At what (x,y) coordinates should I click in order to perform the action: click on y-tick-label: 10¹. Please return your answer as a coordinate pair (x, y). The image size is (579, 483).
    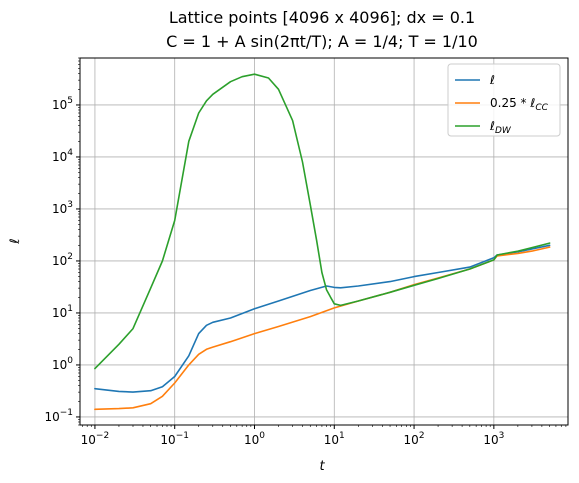
    Looking at the image, I should click on (62, 312).